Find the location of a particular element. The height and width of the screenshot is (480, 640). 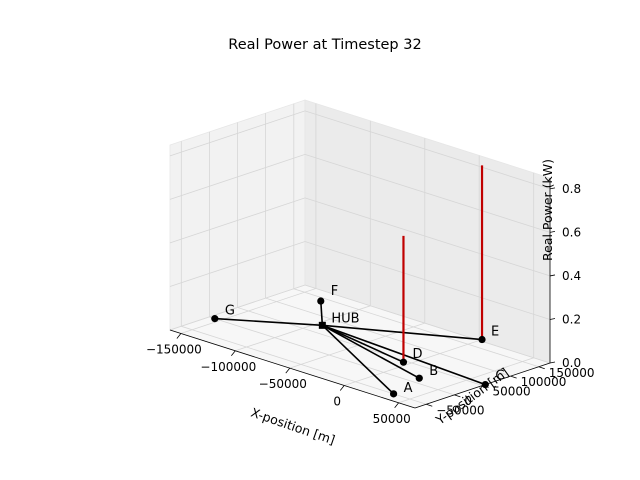

node-label-hub: HUB is located at coordinates (345, 318).